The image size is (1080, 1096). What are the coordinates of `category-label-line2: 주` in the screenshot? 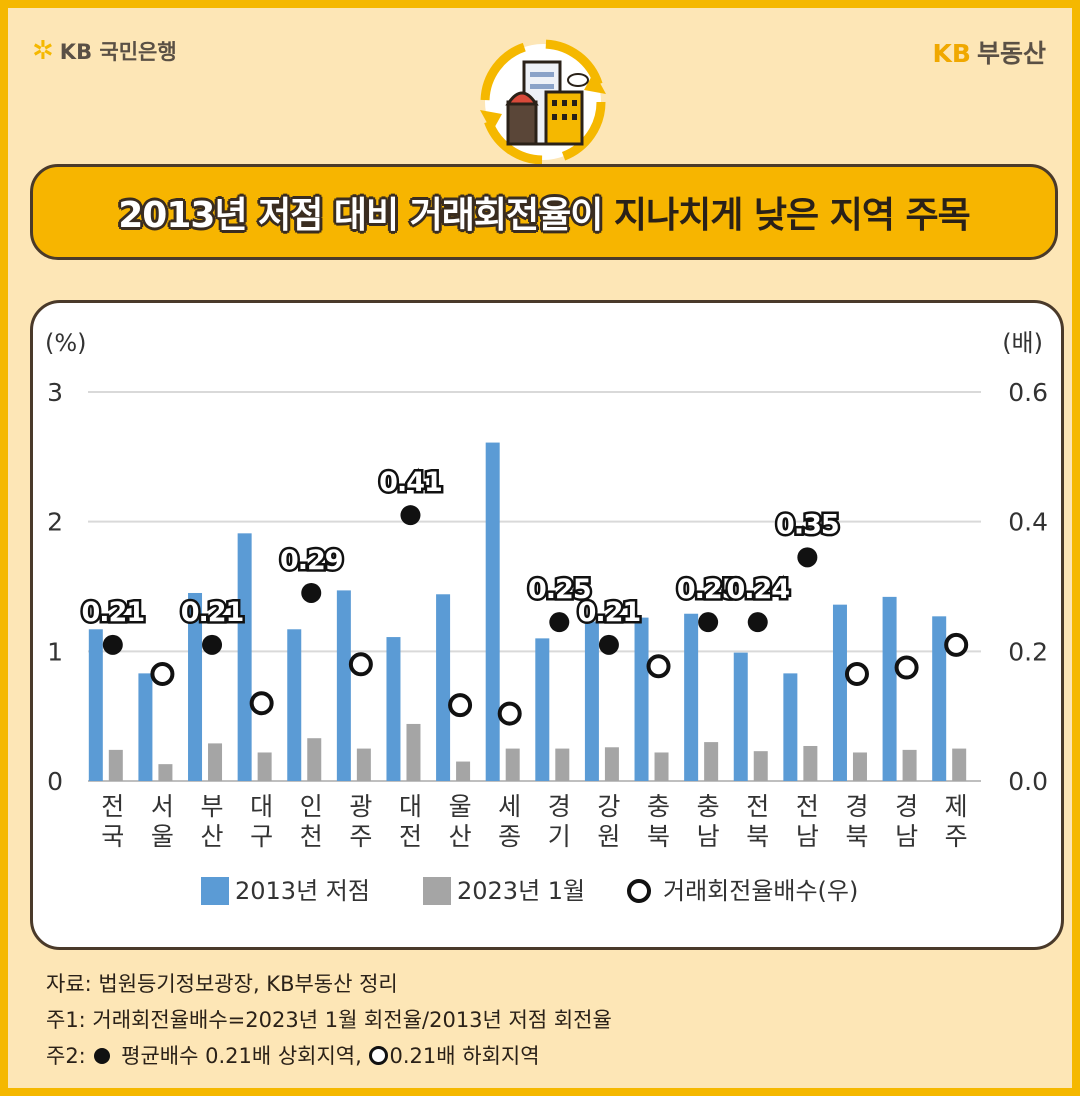 It's located at (956, 836).